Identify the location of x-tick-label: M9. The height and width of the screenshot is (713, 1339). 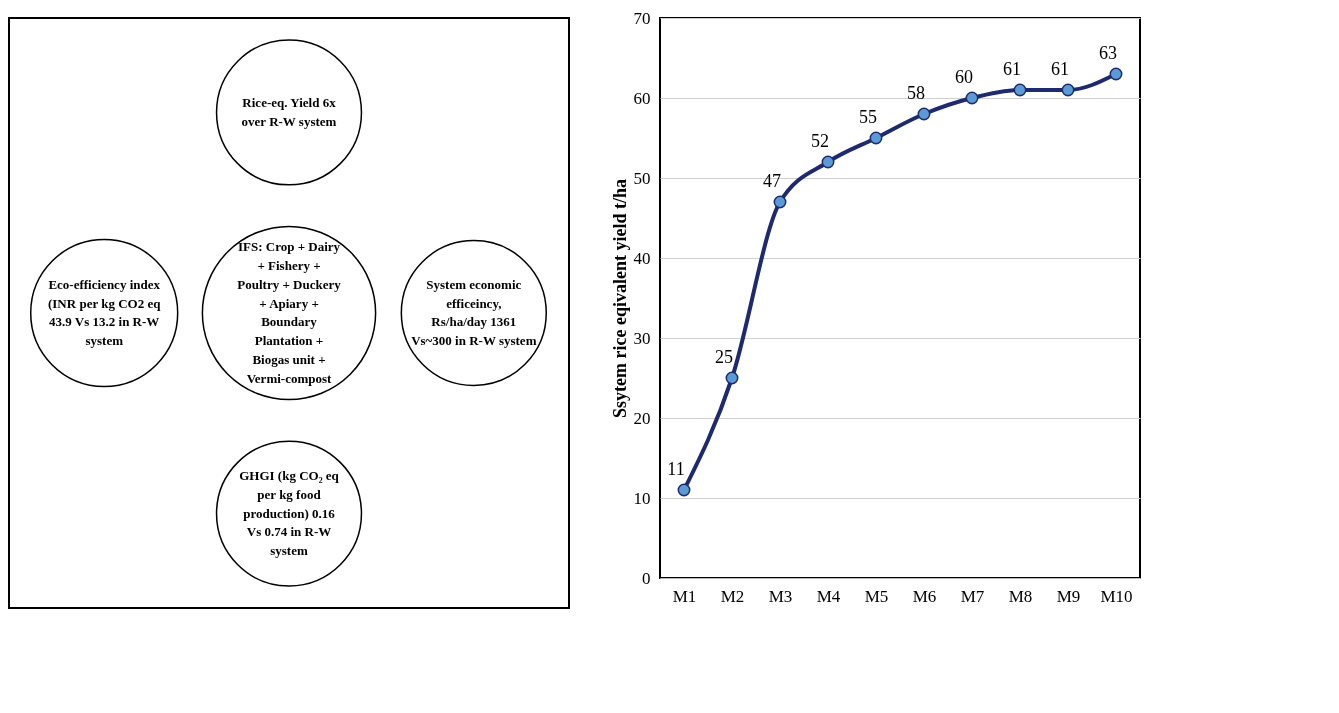
(1068, 596).